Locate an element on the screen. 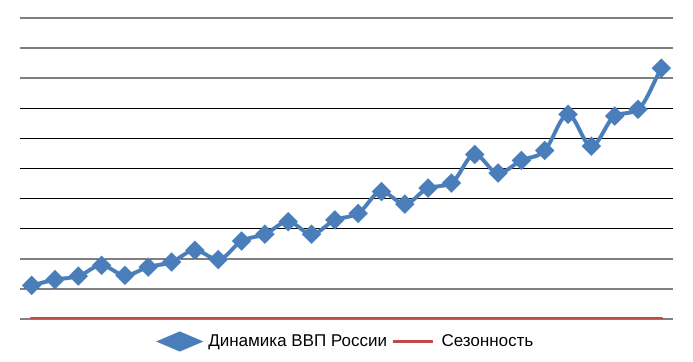 Image resolution: width=693 pixels, height=362 pixels. legend-label: Сезонность is located at coordinates (487, 340).